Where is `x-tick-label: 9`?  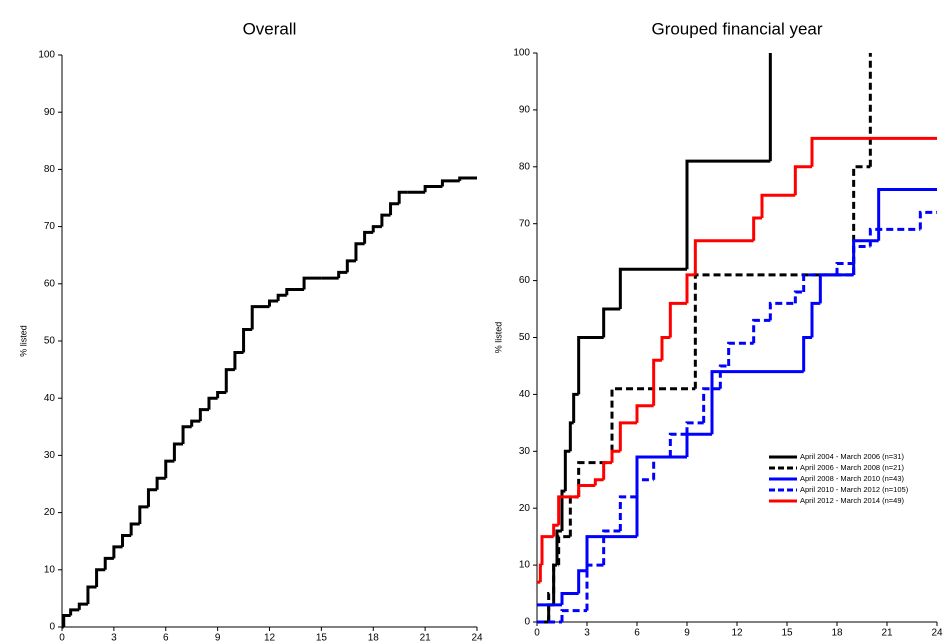 x-tick-label: 9 is located at coordinates (218, 637).